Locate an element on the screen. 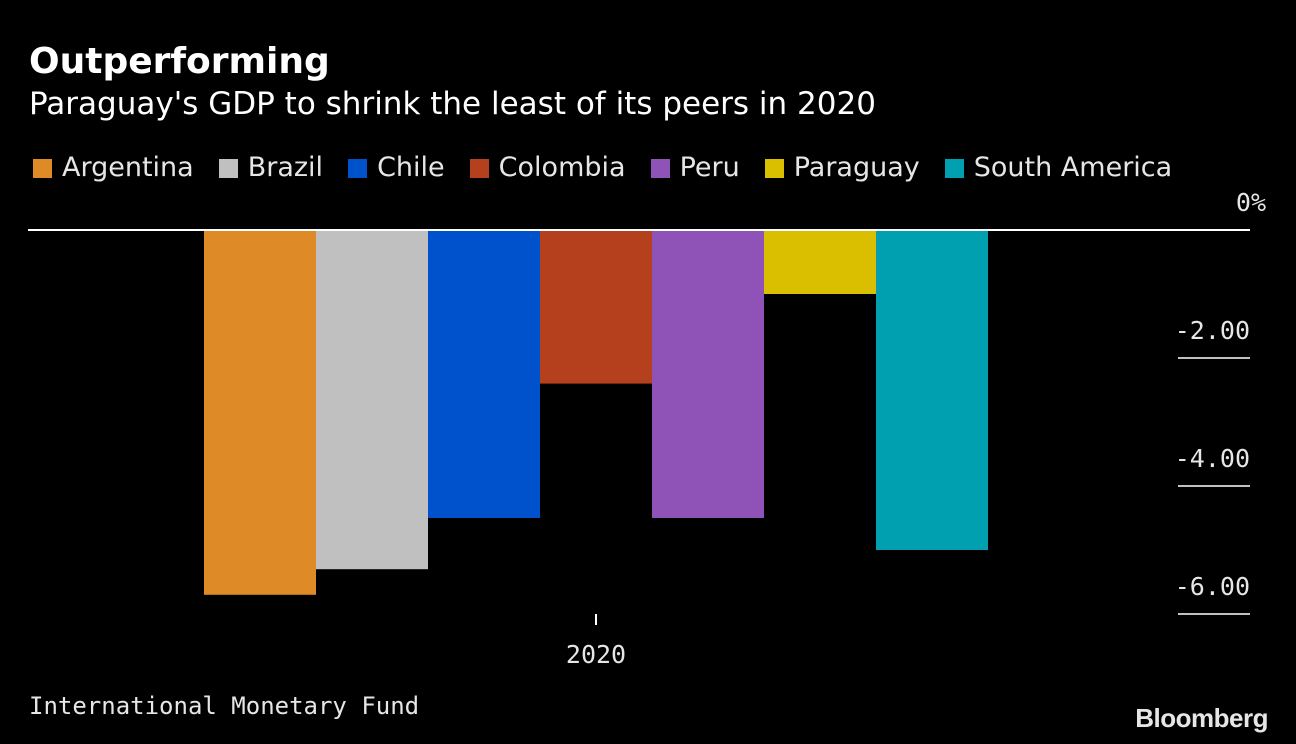  bar-south-america is located at coordinates (932, 390).